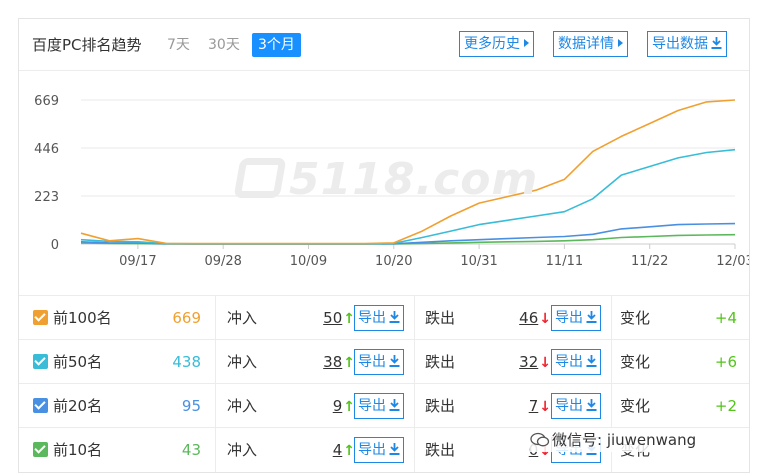 This screenshot has height=473, width=758. What do you see at coordinates (649, 261) in the screenshot?
I see `x-tick-label: 11/22` at bounding box center [649, 261].